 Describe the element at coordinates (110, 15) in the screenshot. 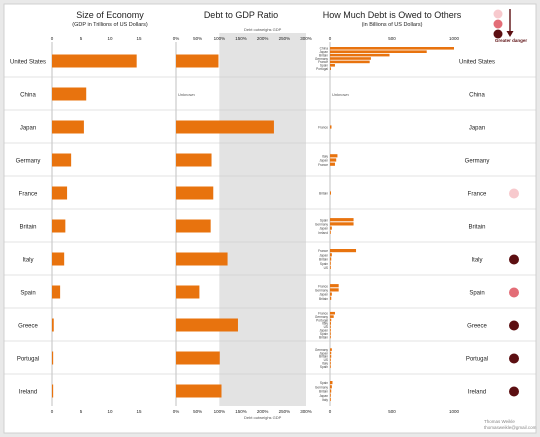

I see `economy-title: Size of Economy` at that location.